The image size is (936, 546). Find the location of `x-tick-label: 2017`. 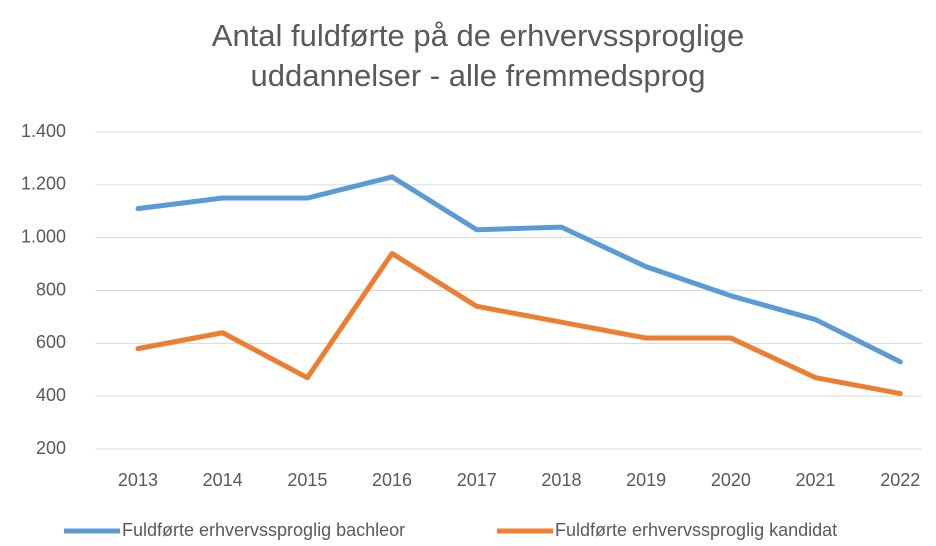

x-tick-label: 2017 is located at coordinates (477, 480).